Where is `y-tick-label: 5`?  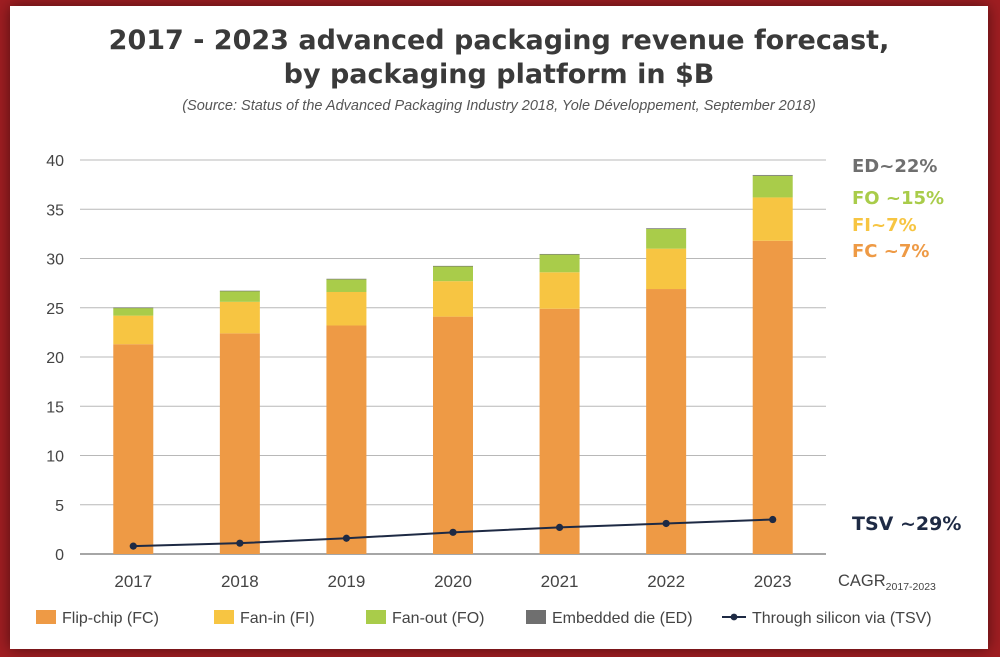 y-tick-label: 5 is located at coordinates (59, 506).